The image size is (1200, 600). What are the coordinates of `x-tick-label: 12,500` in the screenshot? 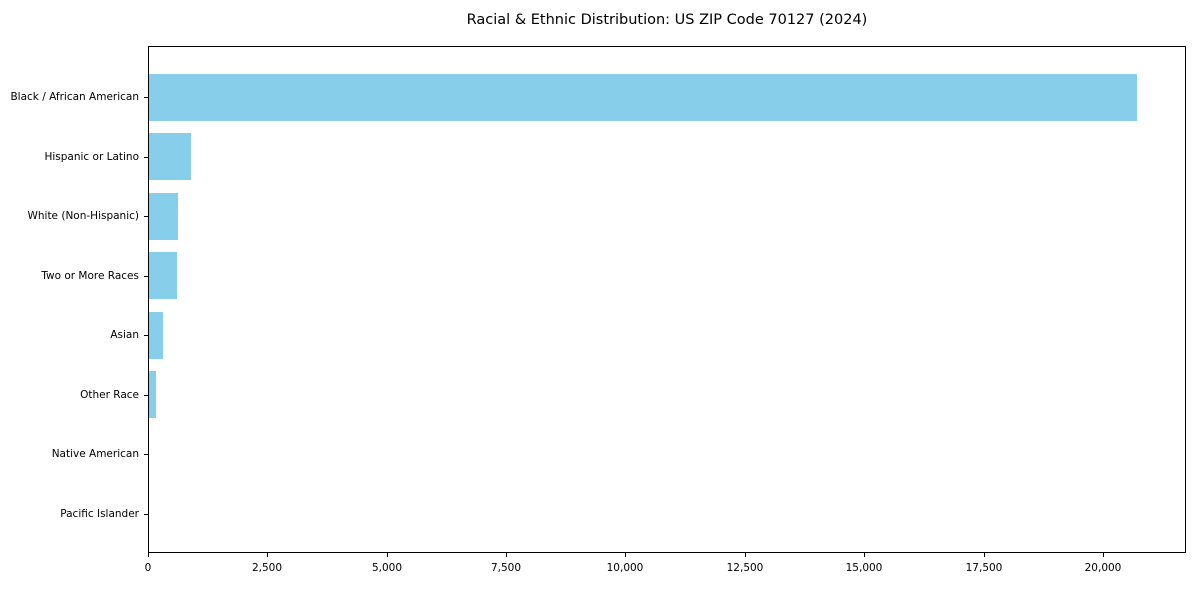 It's located at (745, 568).